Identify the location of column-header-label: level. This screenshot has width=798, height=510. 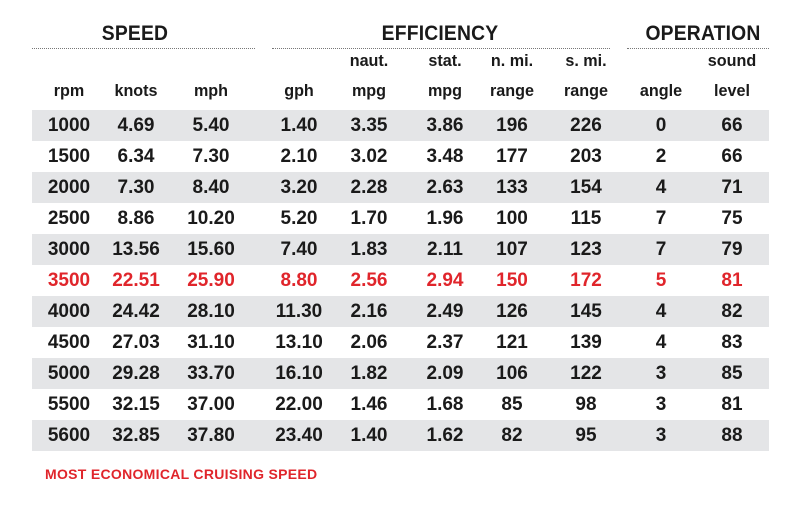
(732, 90).